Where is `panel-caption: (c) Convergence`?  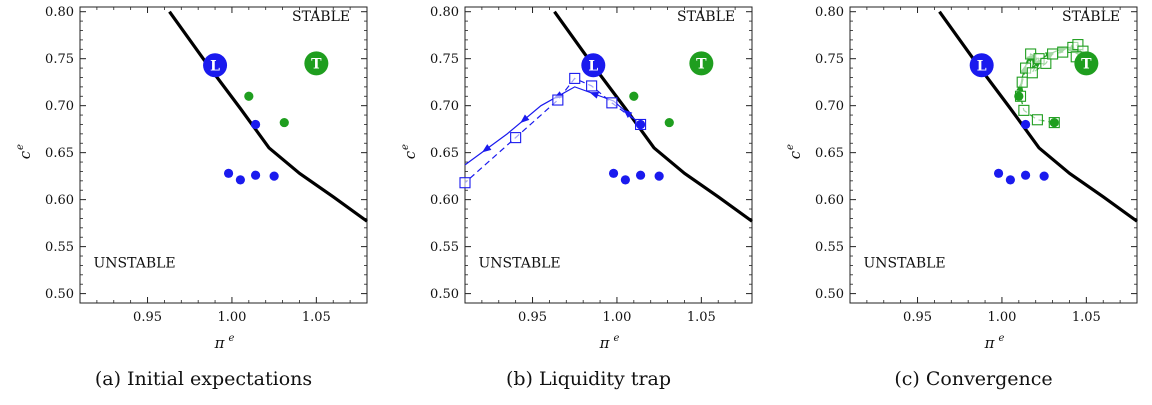 panel-caption: (c) Convergence is located at coordinates (973, 379).